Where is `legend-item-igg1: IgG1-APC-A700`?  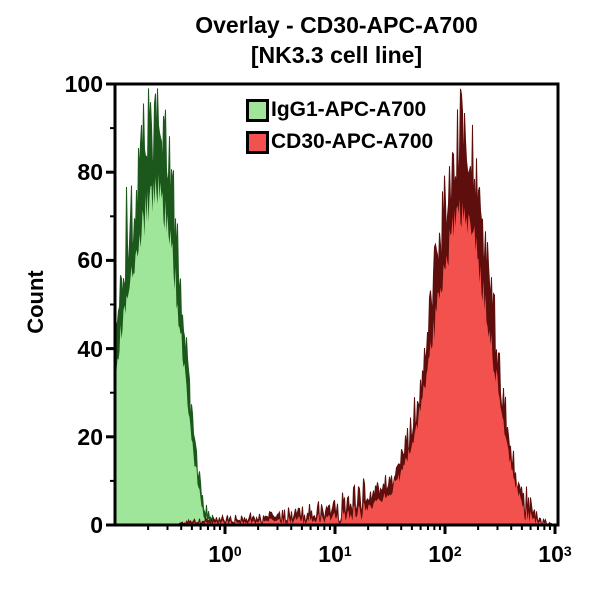
legend-item-igg1: IgG1-APC-A700 is located at coordinates (339, 110).